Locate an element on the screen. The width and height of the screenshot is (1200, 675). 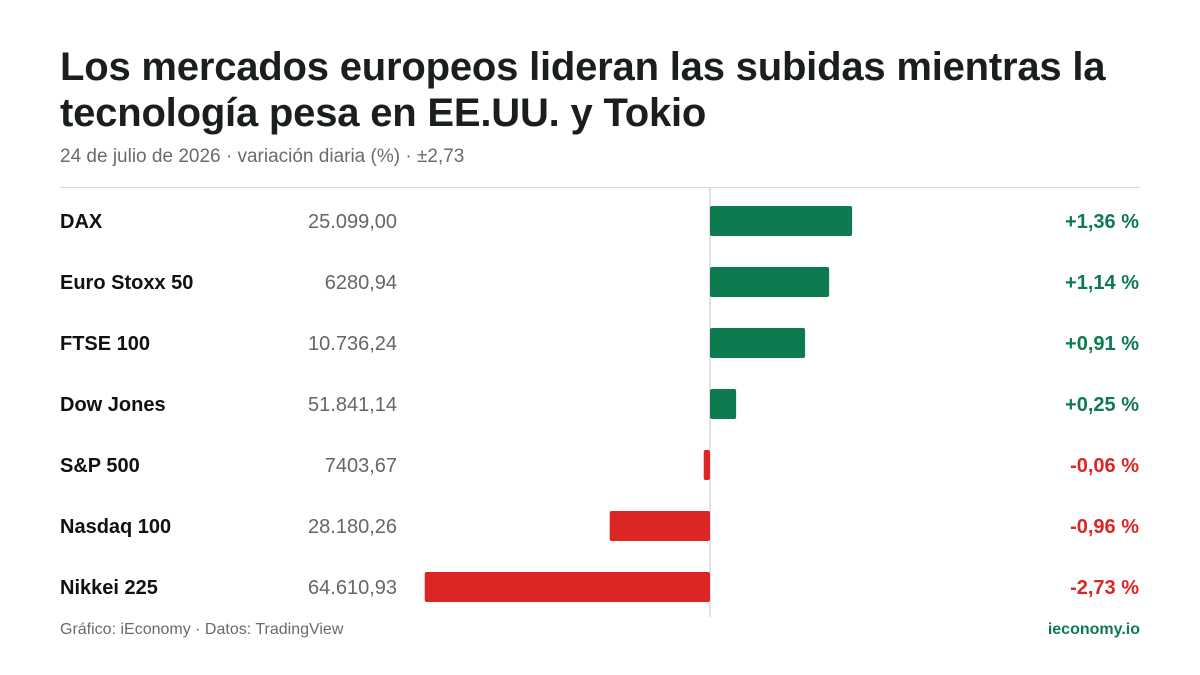
value-label: -0,06 % is located at coordinates (1104, 466).